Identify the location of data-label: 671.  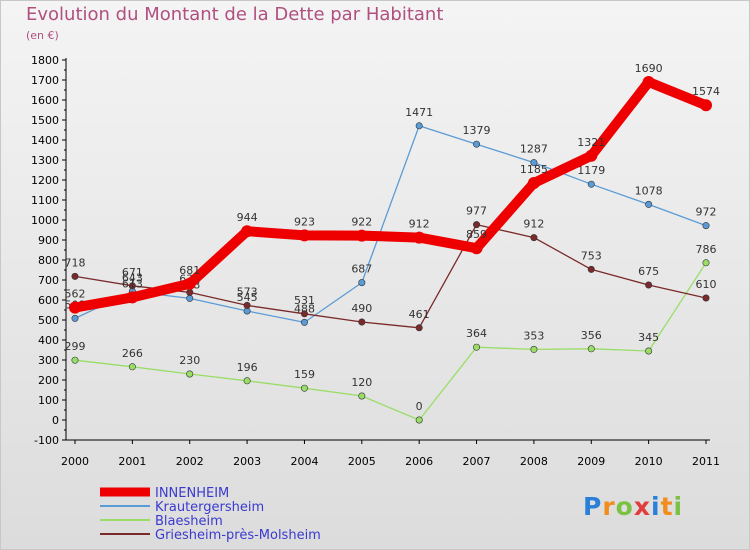
(132, 272).